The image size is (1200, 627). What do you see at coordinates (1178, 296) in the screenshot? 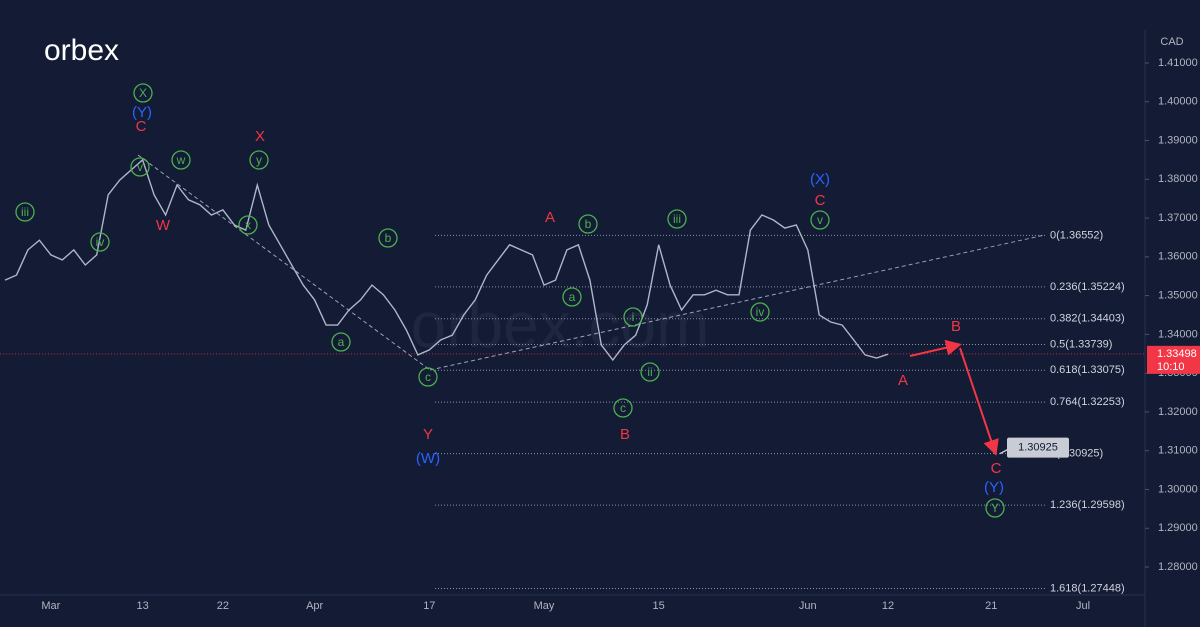
I see `y-tick-label: 1.35000` at bounding box center [1178, 296].